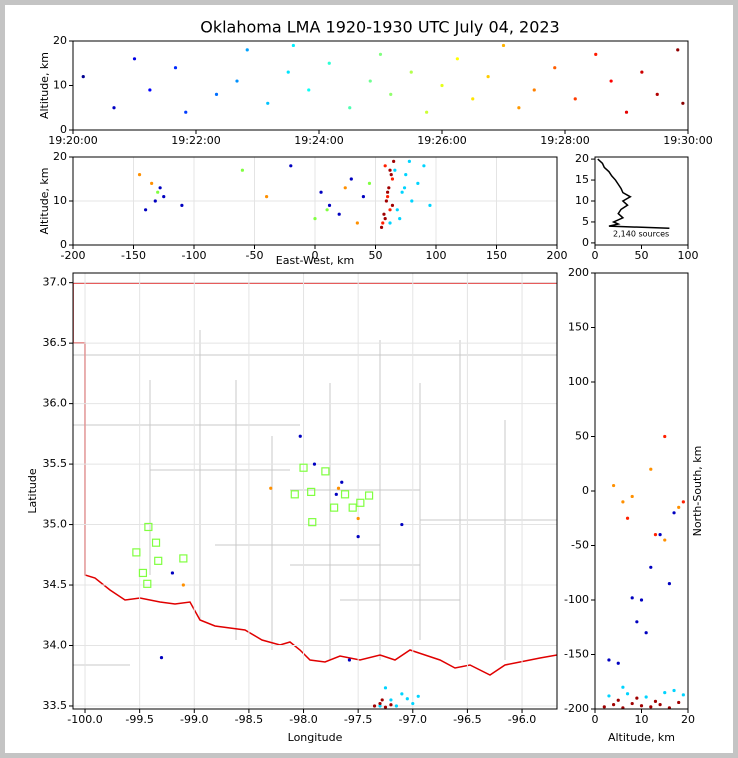 Image resolution: width=738 pixels, height=758 pixels. I want to click on x-tick-label: -100, so click(194, 255).